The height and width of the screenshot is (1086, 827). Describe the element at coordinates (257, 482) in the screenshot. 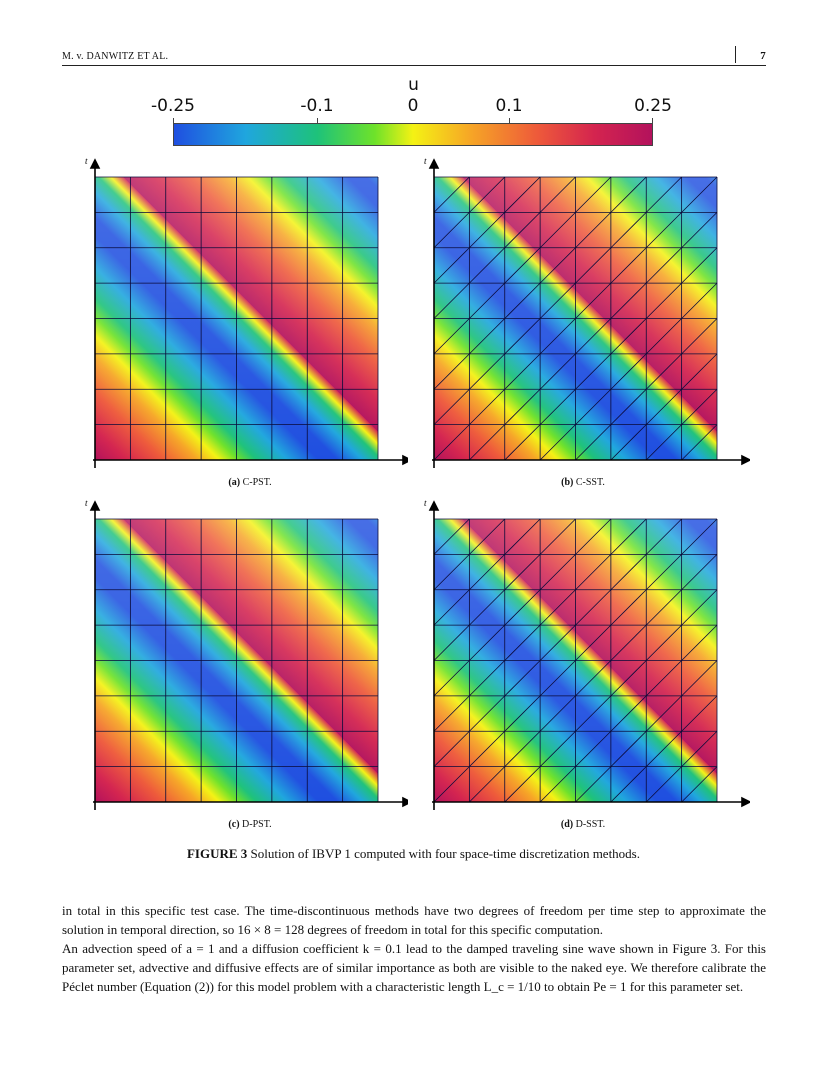

I see `caption-text: C-PST.` at that location.